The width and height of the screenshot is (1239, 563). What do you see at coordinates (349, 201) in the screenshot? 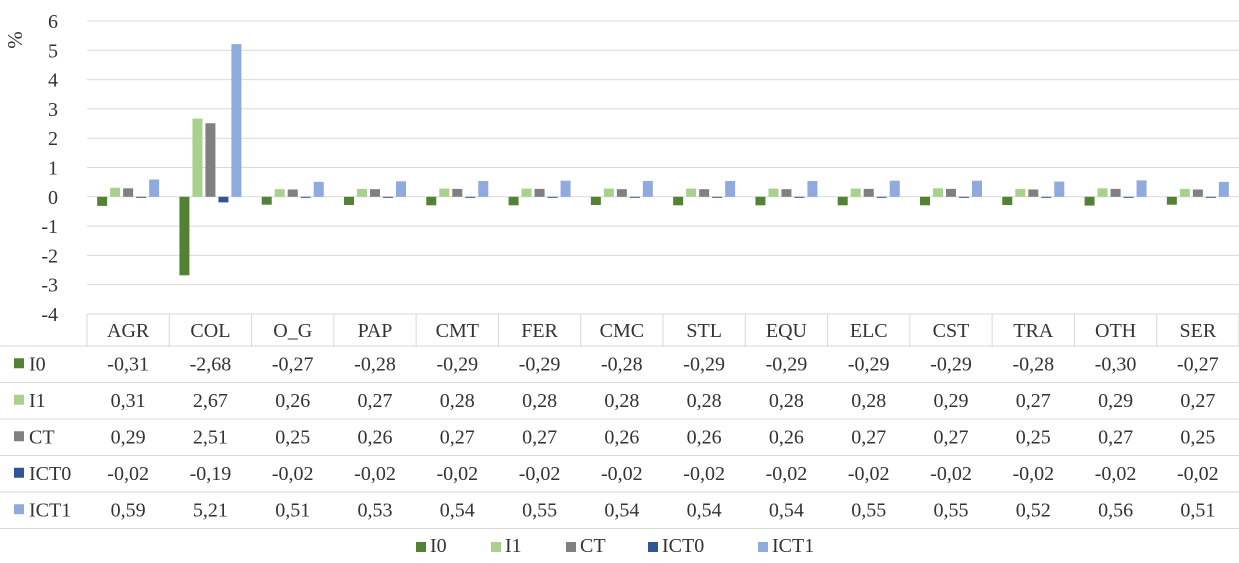
I see `bar-i0-pap` at bounding box center [349, 201].